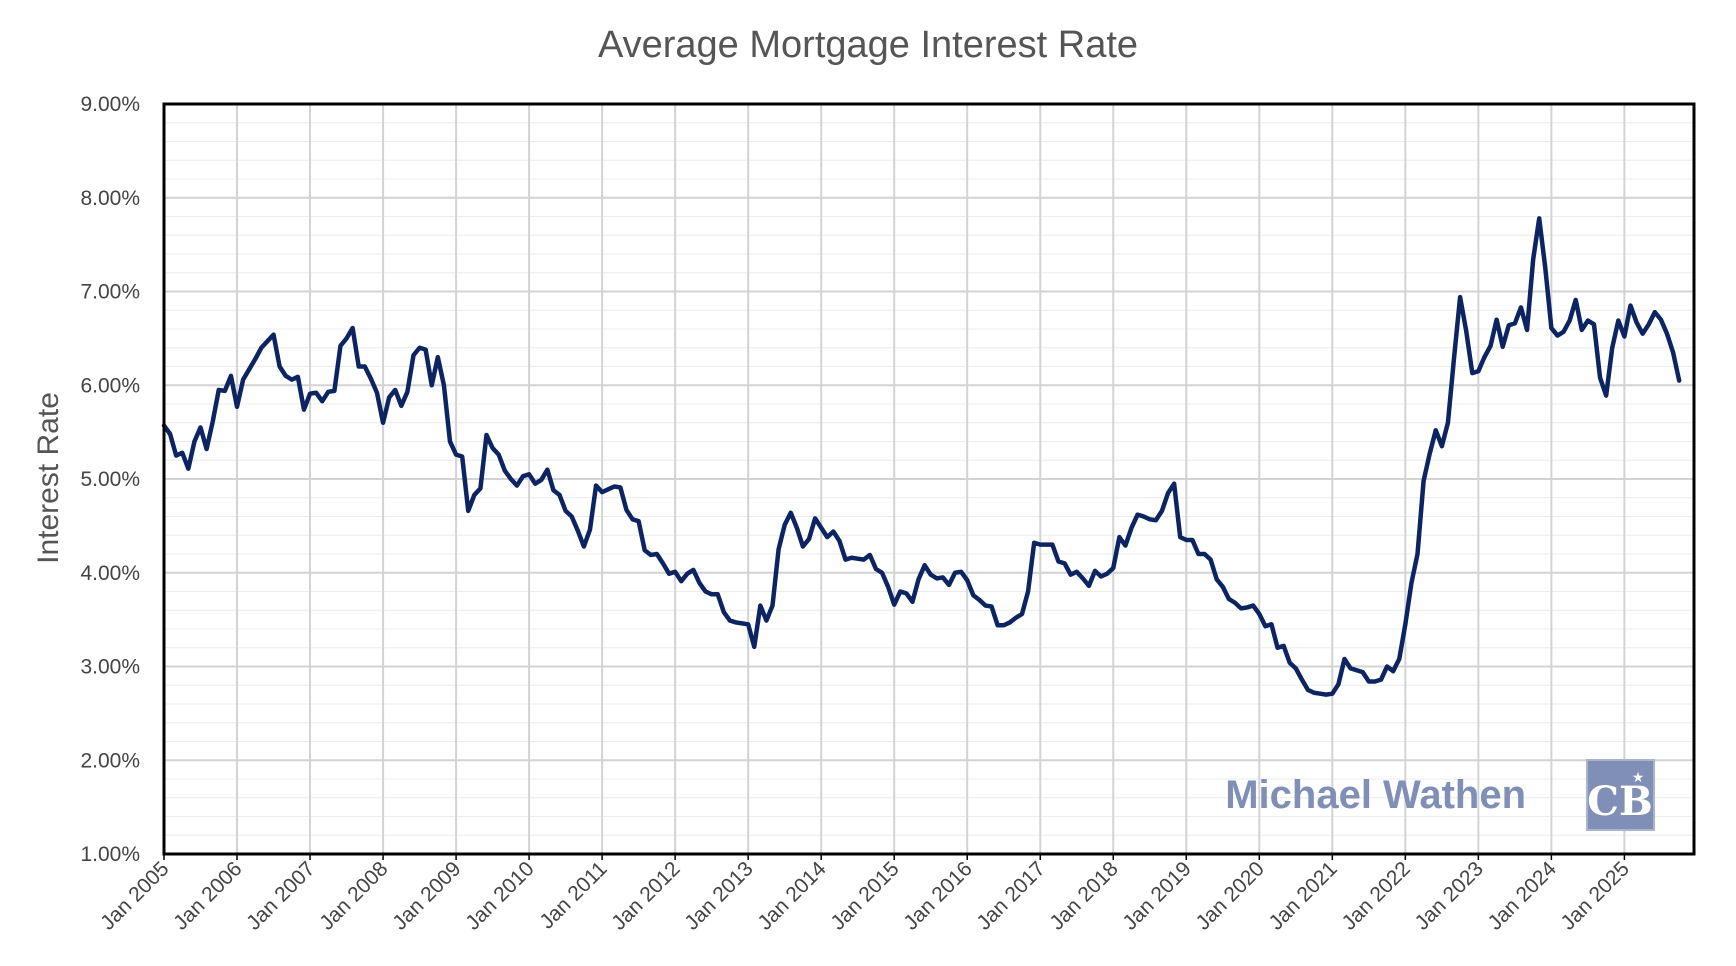  What do you see at coordinates (1523, 896) in the screenshot?
I see `x-tick-label: Jan 2024` at bounding box center [1523, 896].